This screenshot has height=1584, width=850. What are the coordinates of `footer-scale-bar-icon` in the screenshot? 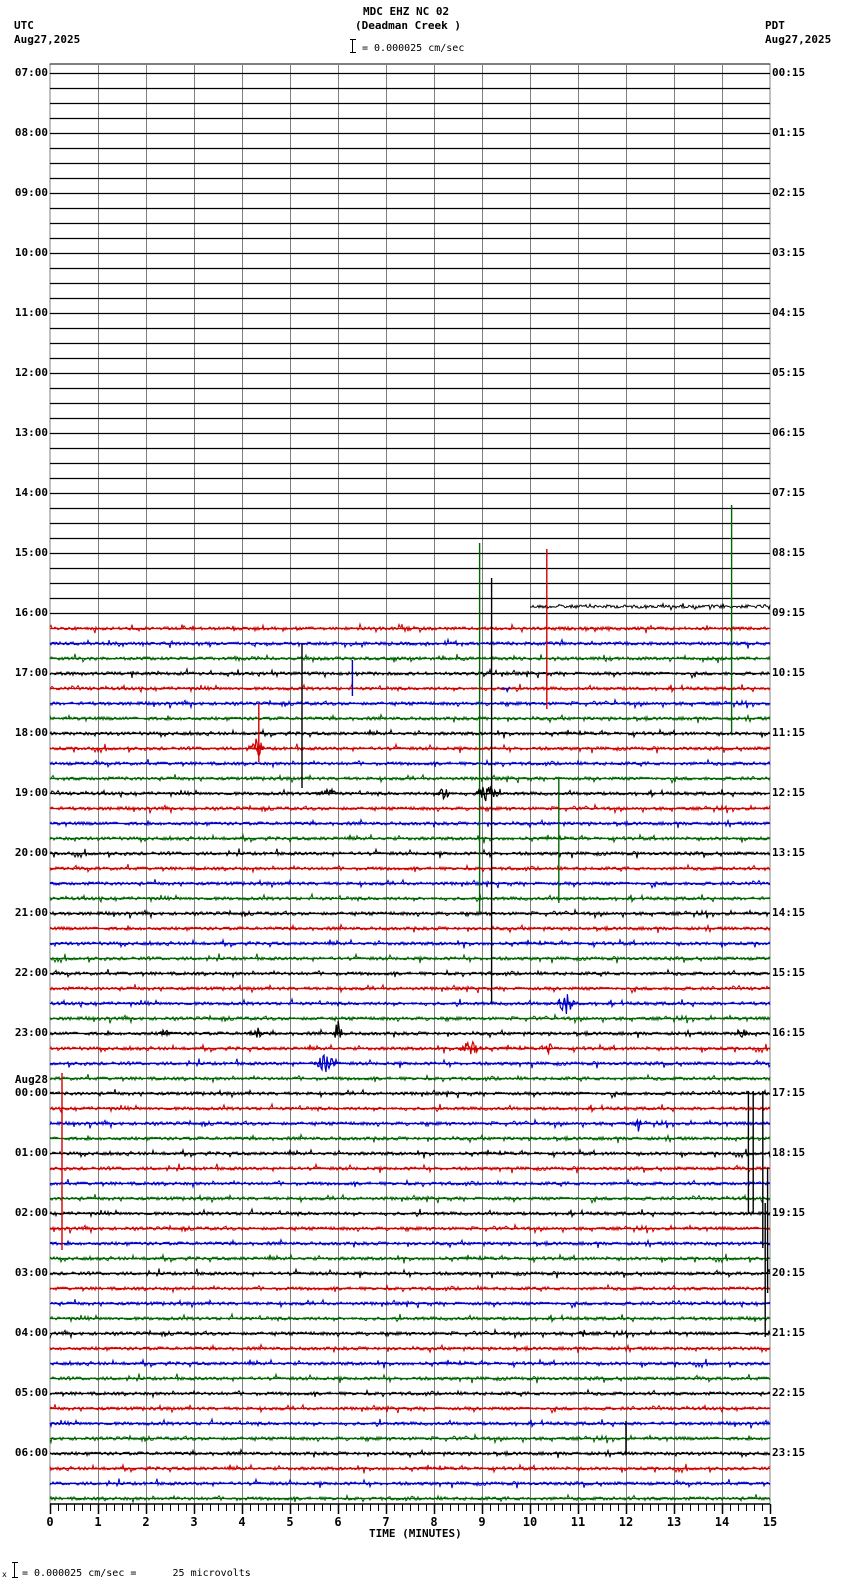 It's located at (16, 1570).